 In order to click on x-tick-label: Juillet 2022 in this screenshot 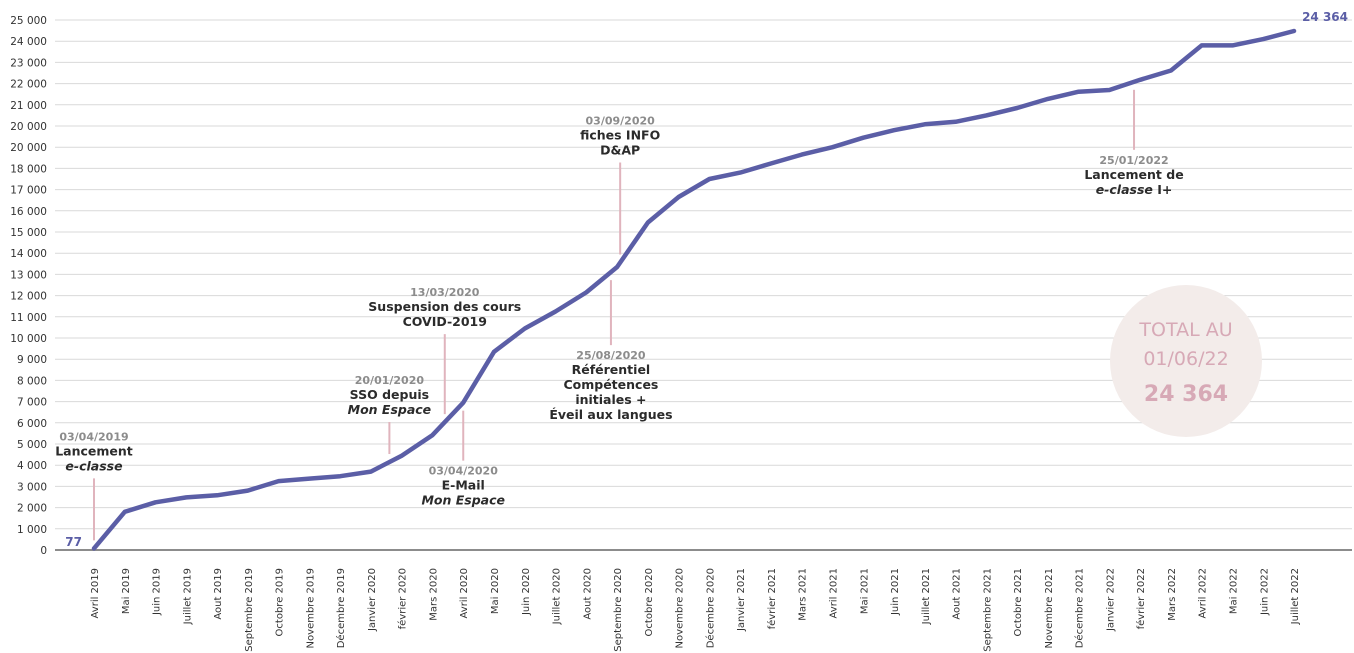, I will do `click(1295, 596)`.